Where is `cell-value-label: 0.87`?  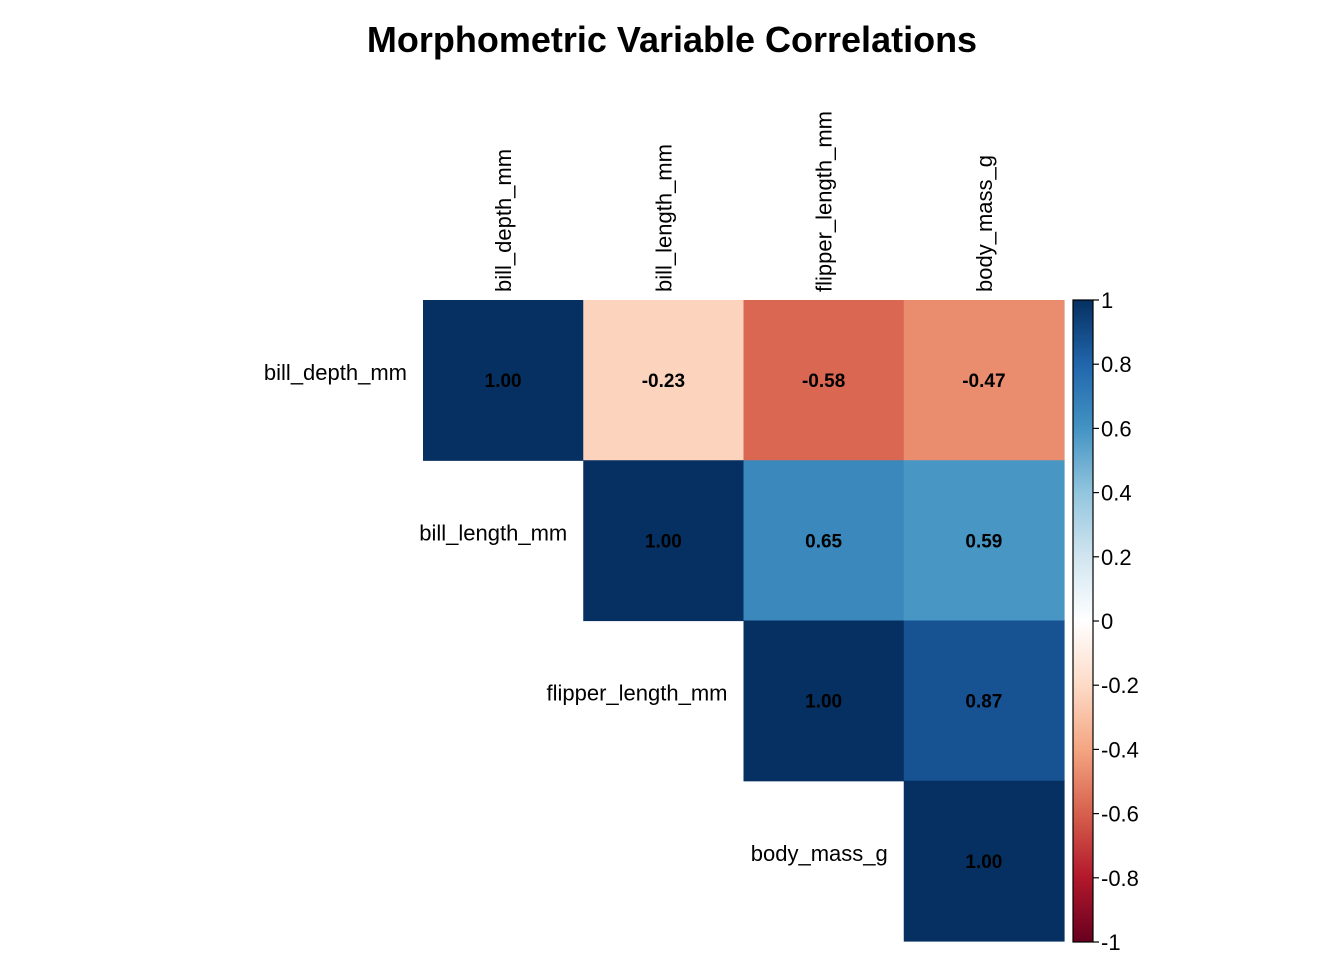
cell-value-label: 0.87 is located at coordinates (983, 702).